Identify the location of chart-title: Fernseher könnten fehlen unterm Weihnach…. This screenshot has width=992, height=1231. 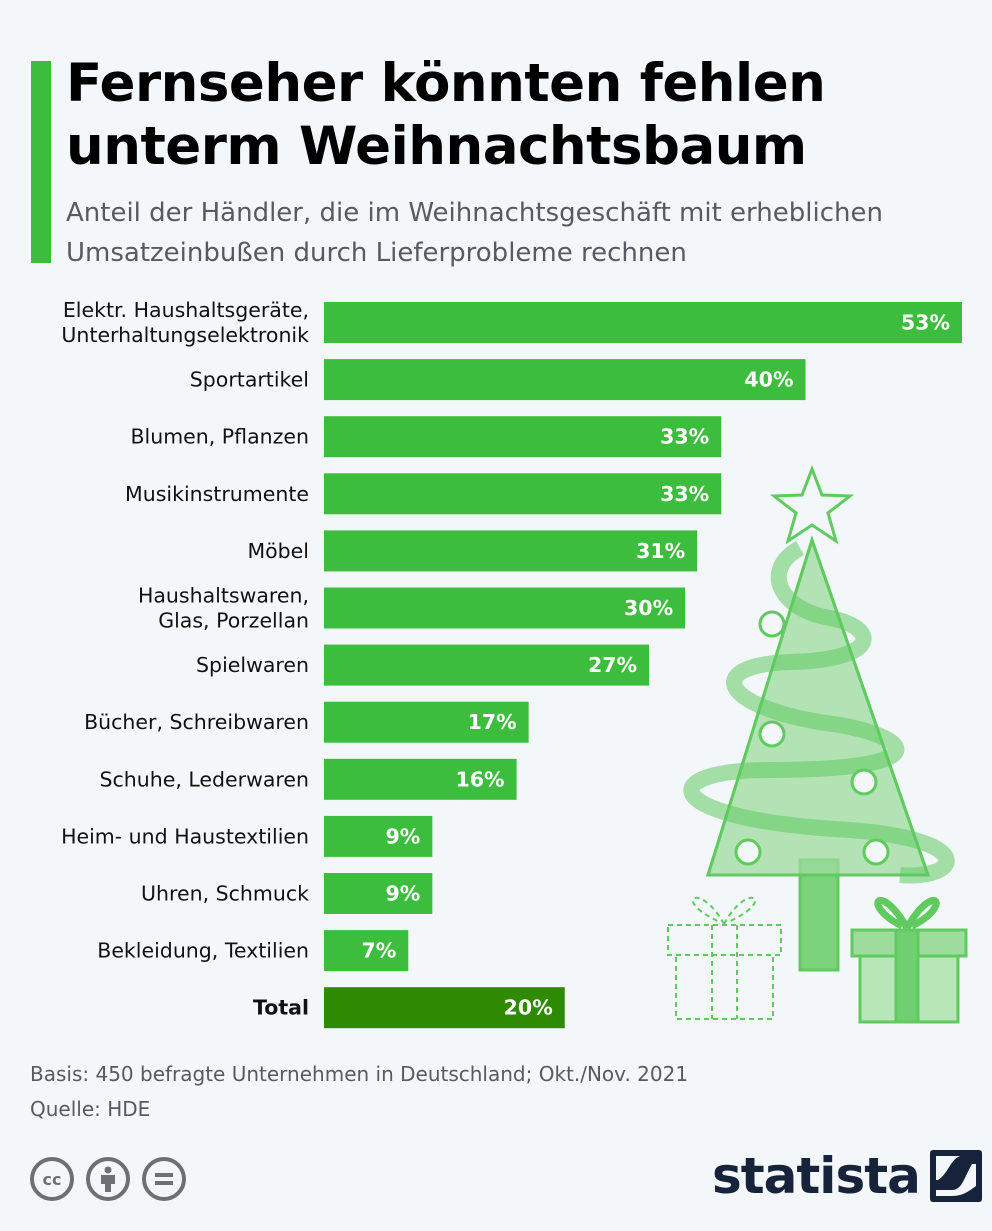
(446, 115).